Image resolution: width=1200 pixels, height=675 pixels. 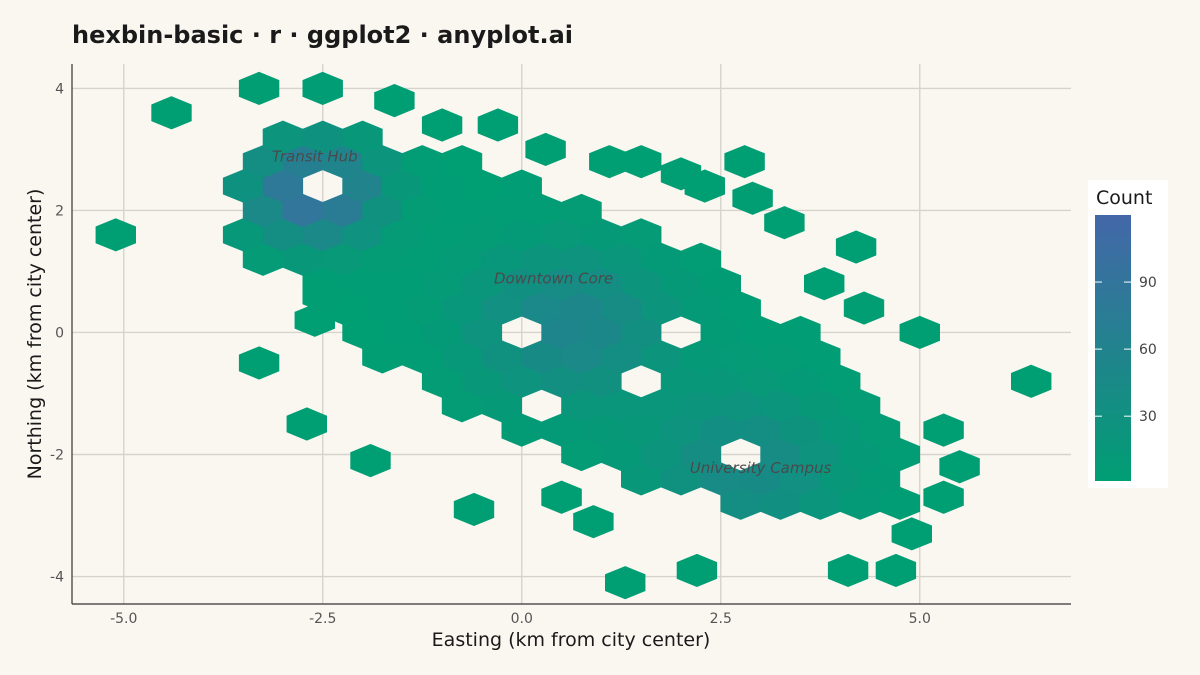 I want to click on x-tick-label: 0.0, so click(x=522, y=619).